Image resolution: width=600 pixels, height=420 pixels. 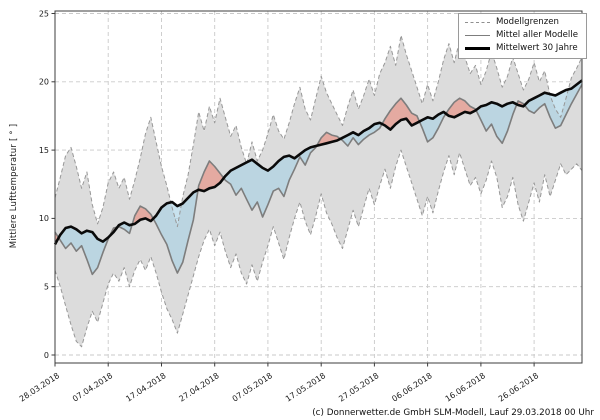 What do you see at coordinates (358, 387) in the screenshot?
I see `x-tick-label: 27.05.2018` at bounding box center [358, 387].